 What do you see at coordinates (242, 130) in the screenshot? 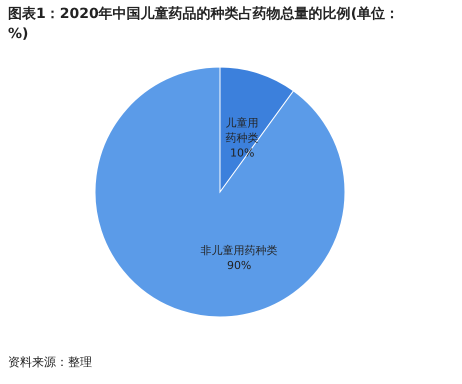
I see `slice-label: 儿童用药种类` at bounding box center [242, 130].